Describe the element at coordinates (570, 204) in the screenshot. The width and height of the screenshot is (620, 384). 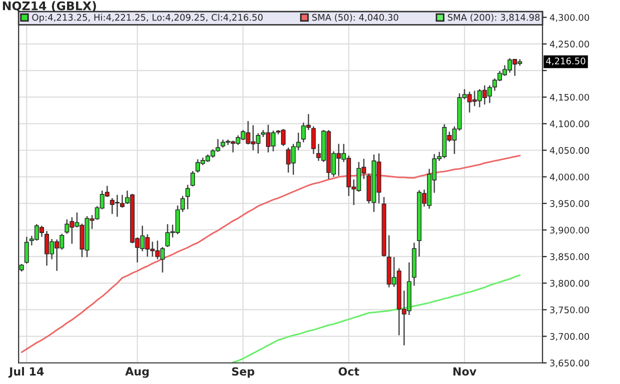
I see `y-tick-label: 3,950.00` at that location.